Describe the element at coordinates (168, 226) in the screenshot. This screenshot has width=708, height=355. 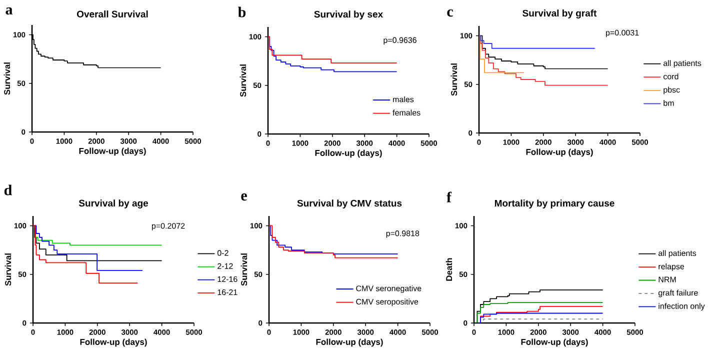
I see `annotation: p=0.2072` at that location.